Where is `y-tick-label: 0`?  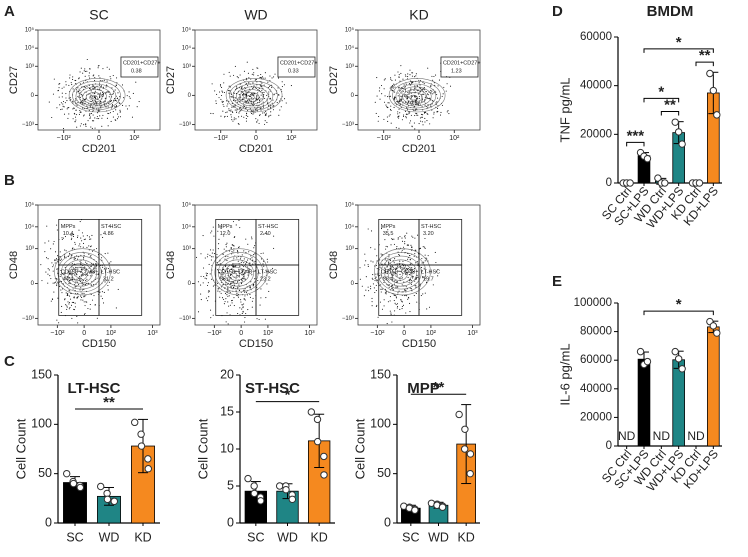
y-tick-label: 0 is located at coordinates (33, 284).